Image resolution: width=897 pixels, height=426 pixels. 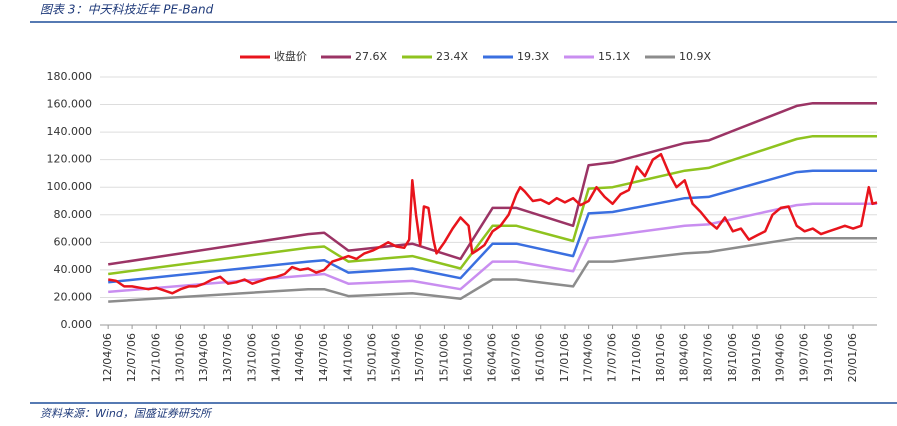 What do you see at coordinates (492, 357) in the screenshot?
I see `x-tick-label: 16/04/06` at bounding box center [492, 357].